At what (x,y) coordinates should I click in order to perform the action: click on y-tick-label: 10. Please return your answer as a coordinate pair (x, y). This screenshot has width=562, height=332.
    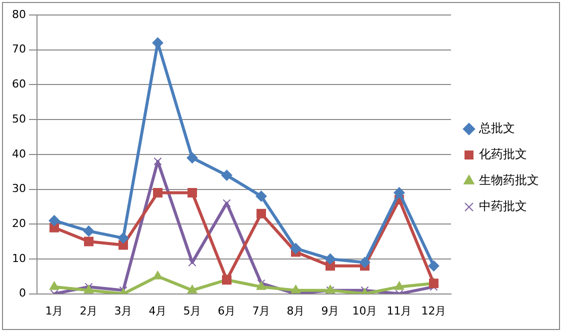
    Looking at the image, I should click on (19, 258).